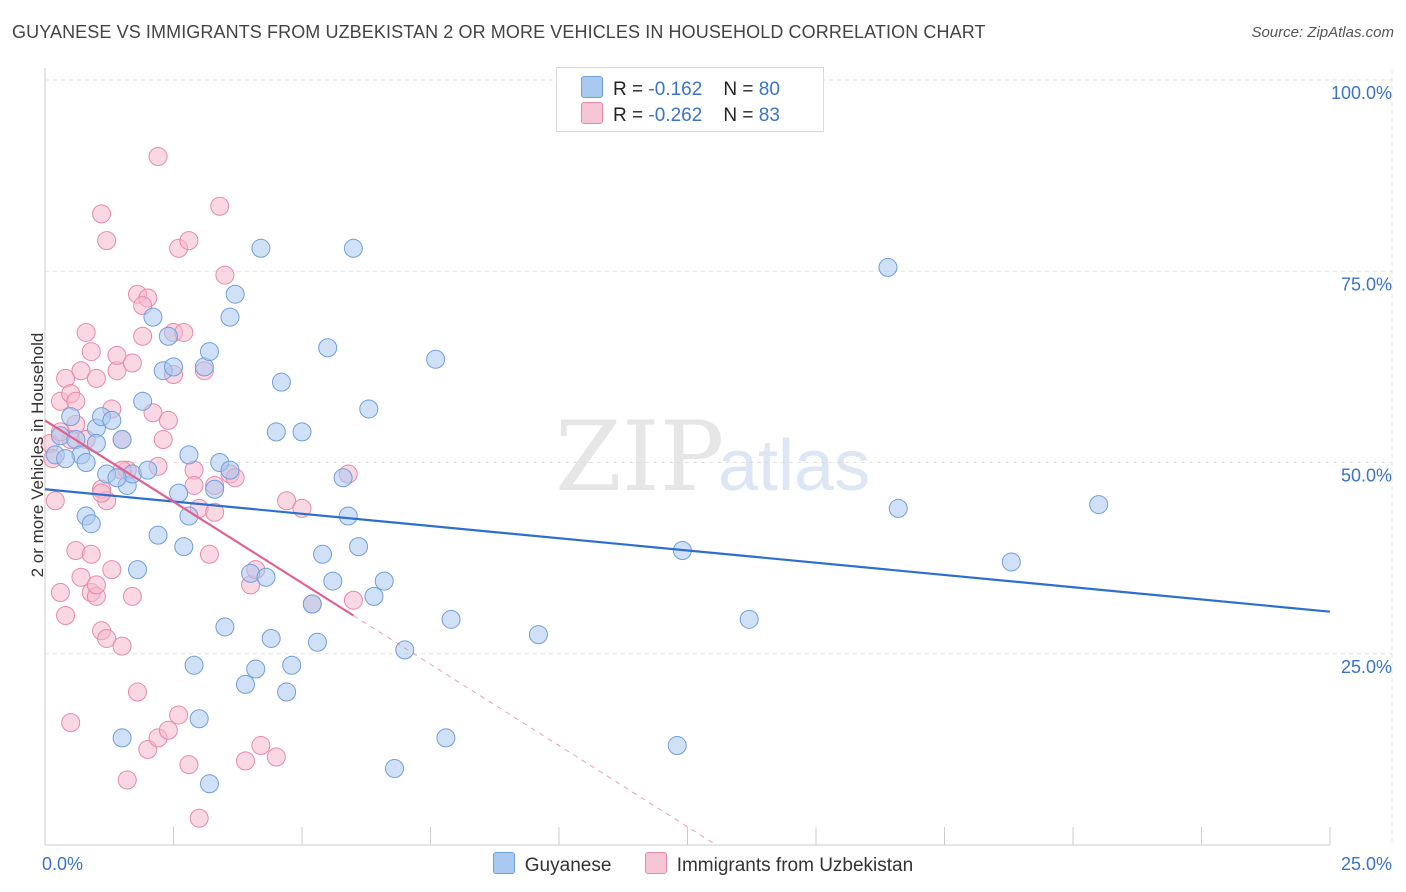 The image size is (1406, 892). What do you see at coordinates (680, 88) in the screenshot?
I see `legend-row-guyanese: R = -0.162 N = 80` at bounding box center [680, 88].